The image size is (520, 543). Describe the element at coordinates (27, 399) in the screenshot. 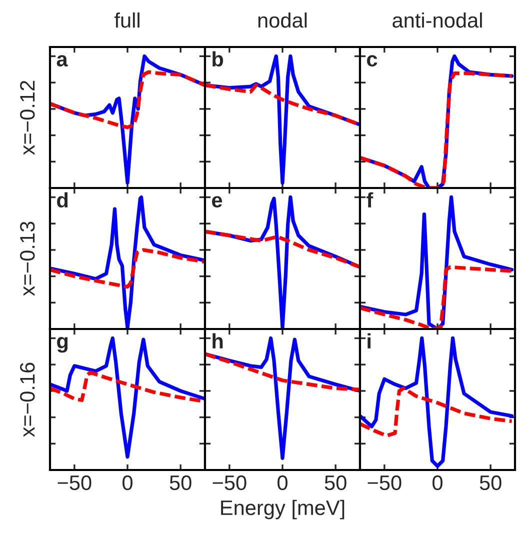

I see `y-axis-title: x=−0.16` at that location.